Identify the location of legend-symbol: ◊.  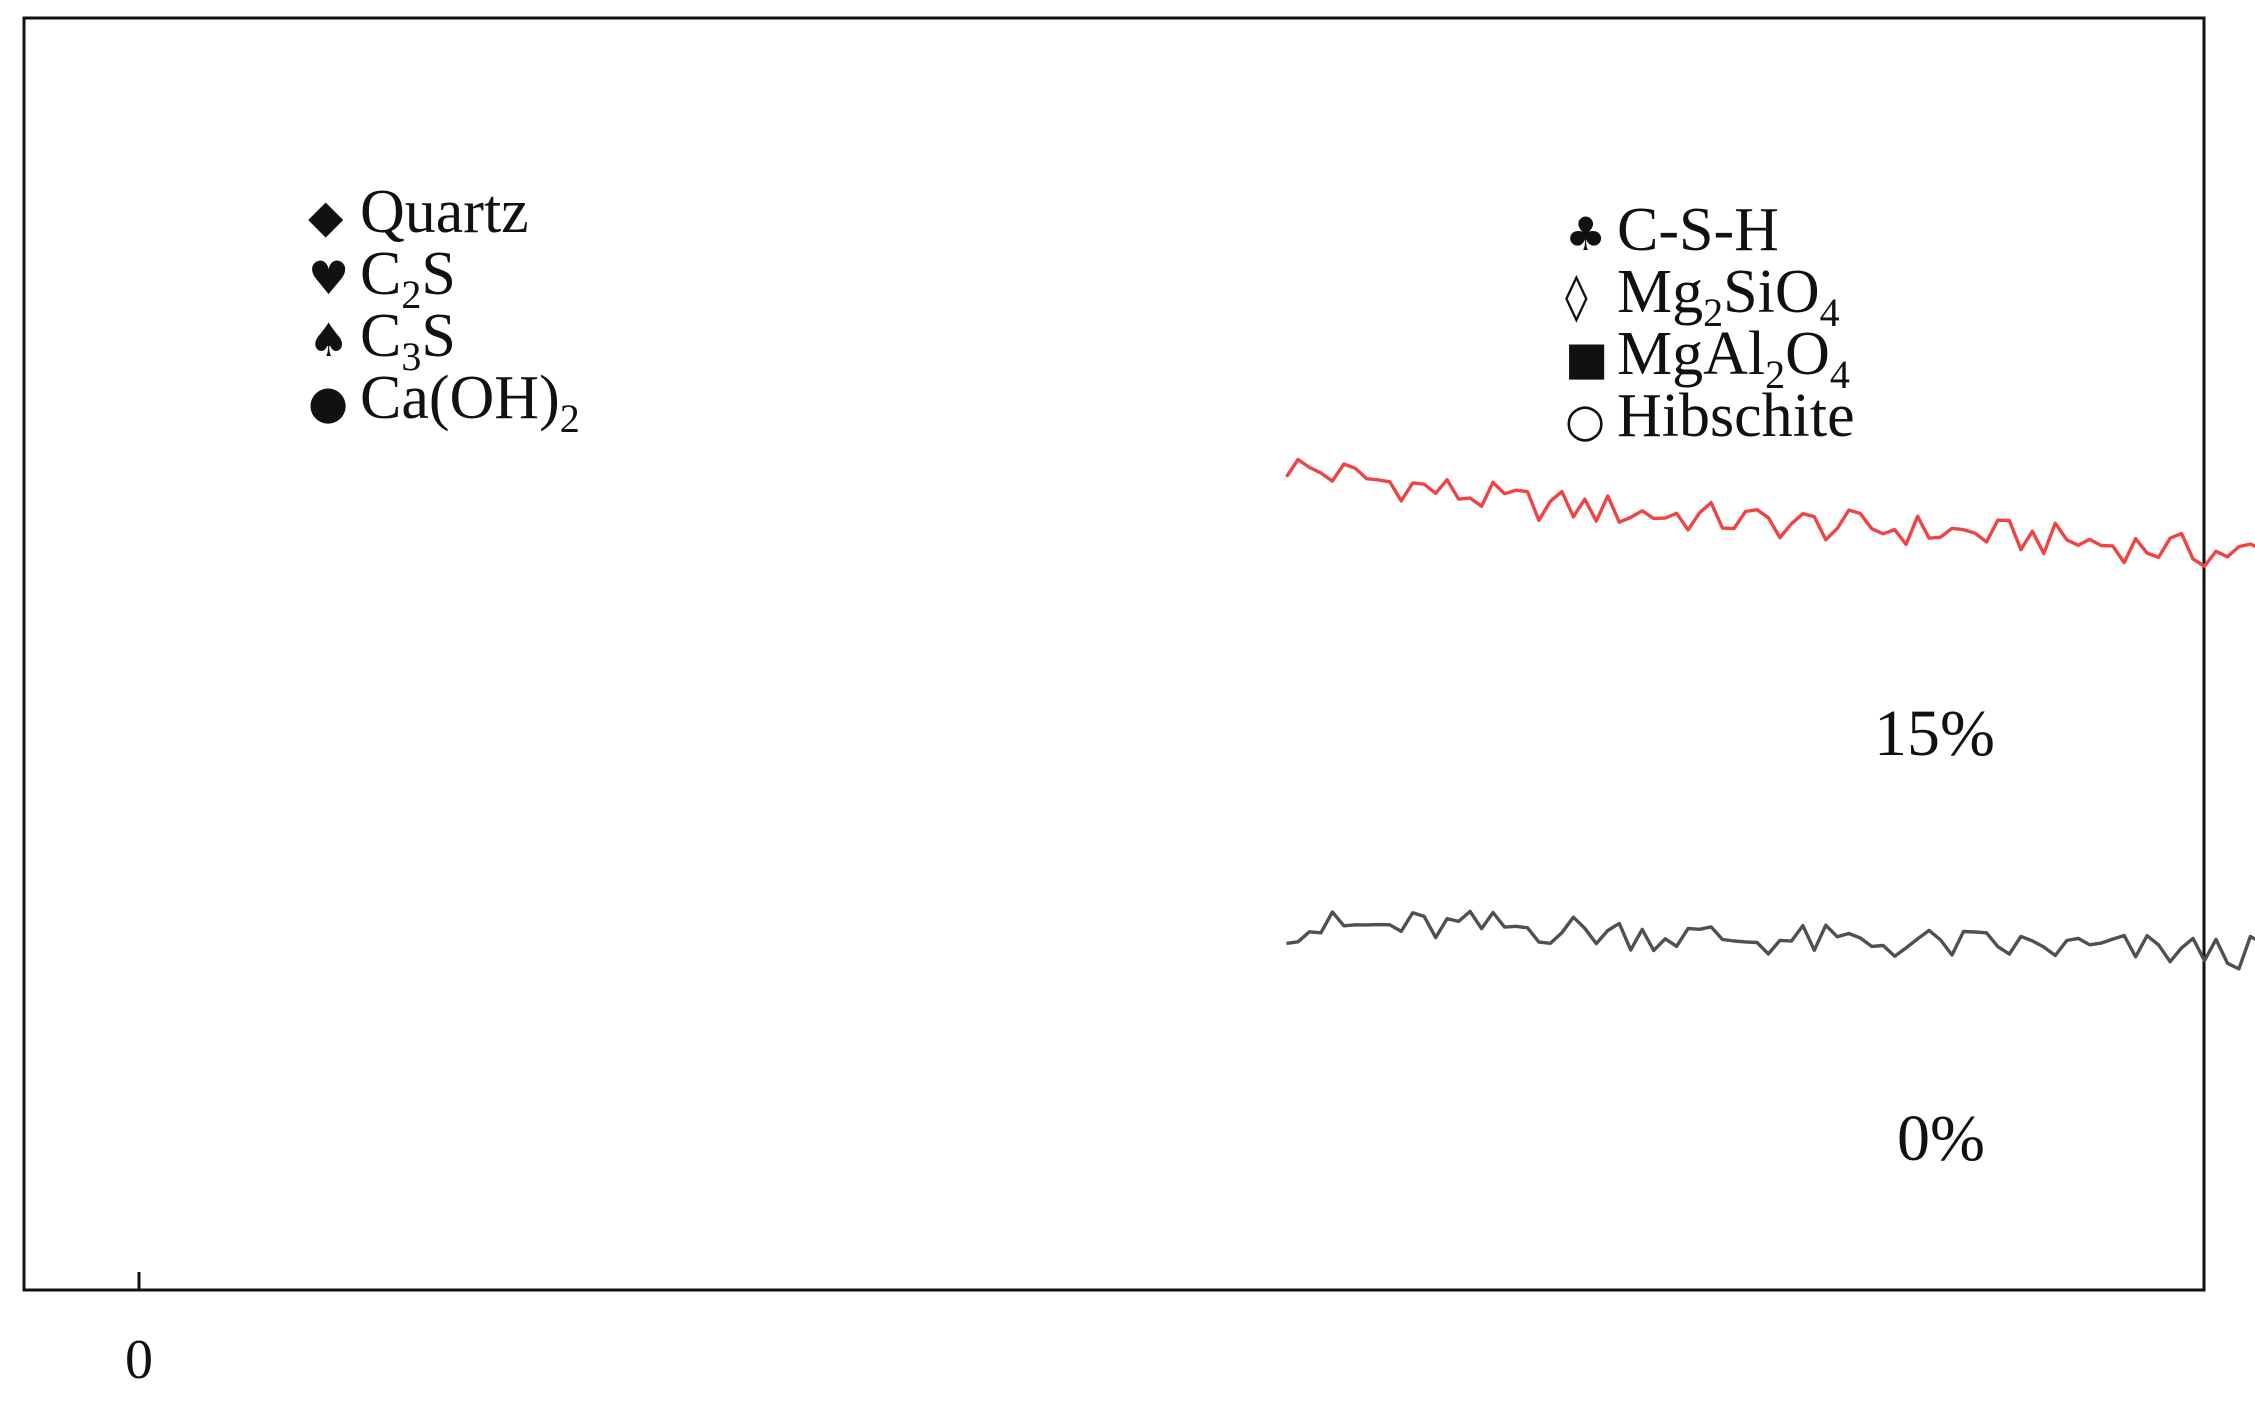
(1576, 296).